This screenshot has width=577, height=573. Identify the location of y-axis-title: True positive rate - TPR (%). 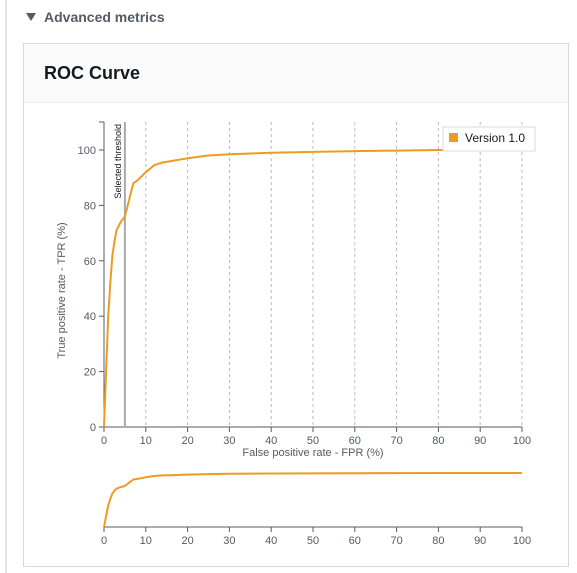
(62, 290).